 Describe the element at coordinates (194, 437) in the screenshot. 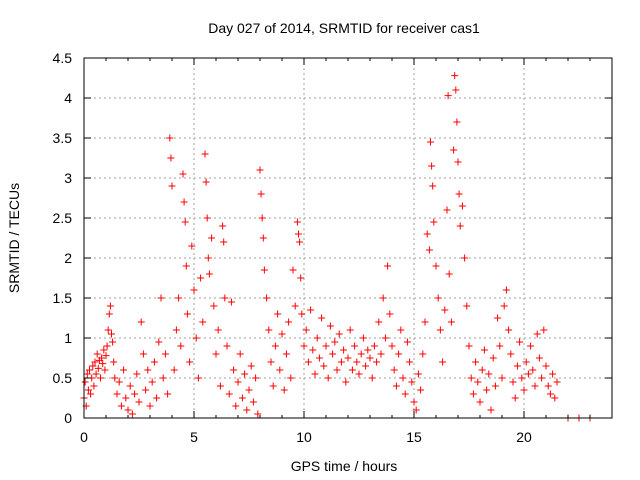

I see `x-tick-label: 5` at that location.